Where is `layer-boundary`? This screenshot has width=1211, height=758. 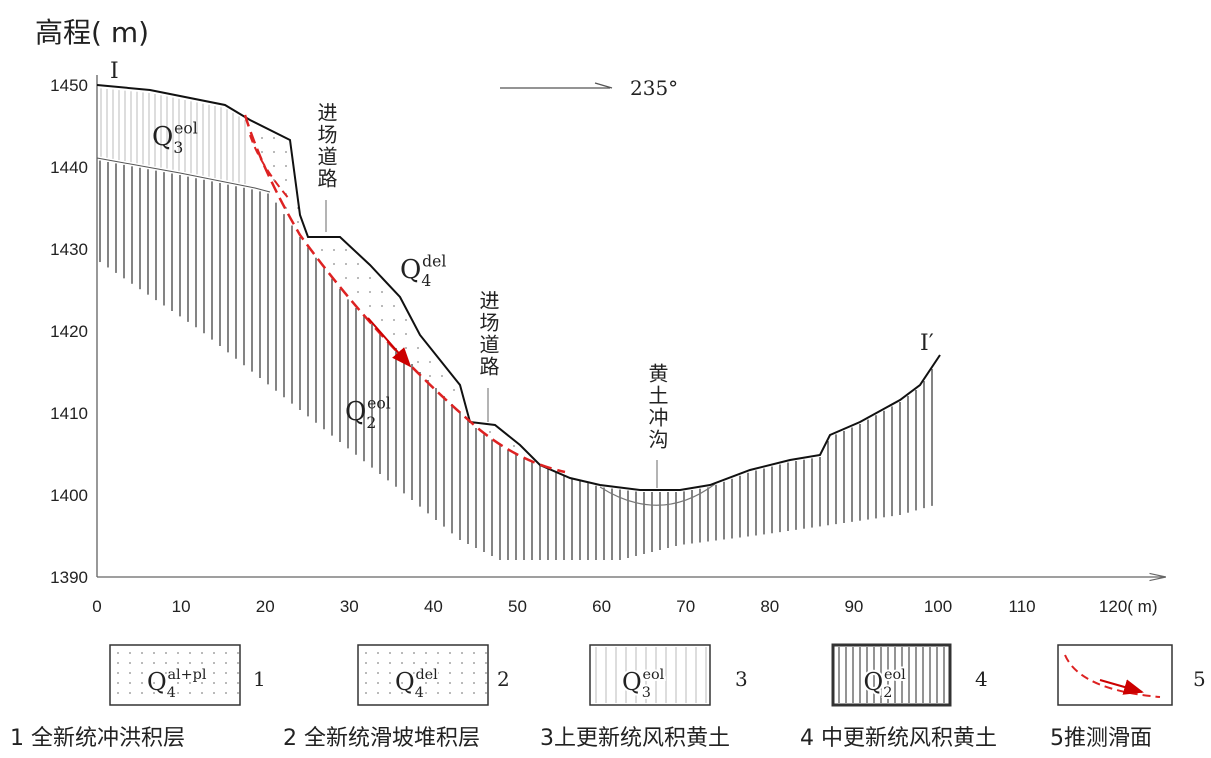
layer-boundary is located at coordinates (183, 175).